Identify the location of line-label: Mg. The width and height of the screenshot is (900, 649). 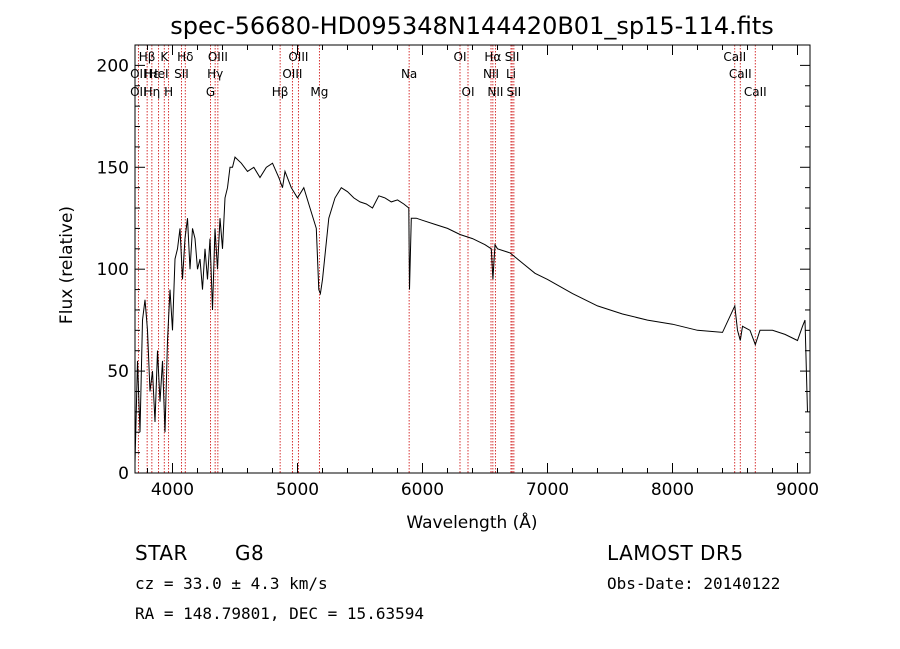
(319, 92).